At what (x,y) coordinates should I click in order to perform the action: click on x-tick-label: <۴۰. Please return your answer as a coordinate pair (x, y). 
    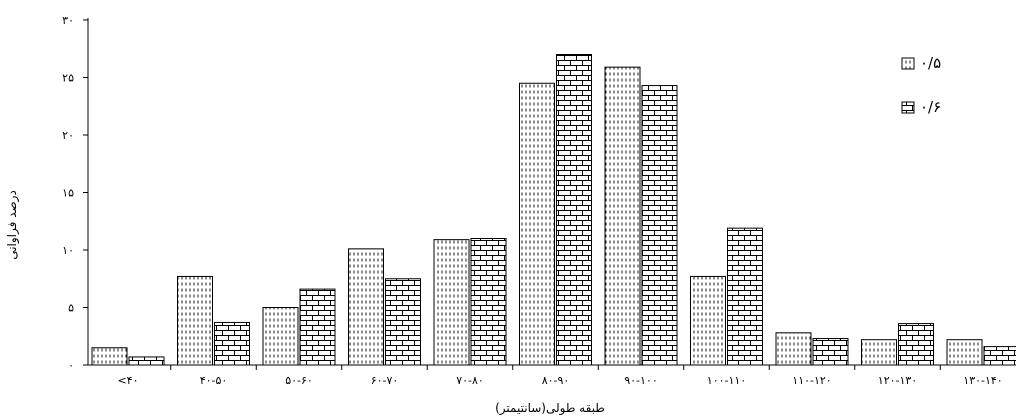
    Looking at the image, I should click on (127, 380).